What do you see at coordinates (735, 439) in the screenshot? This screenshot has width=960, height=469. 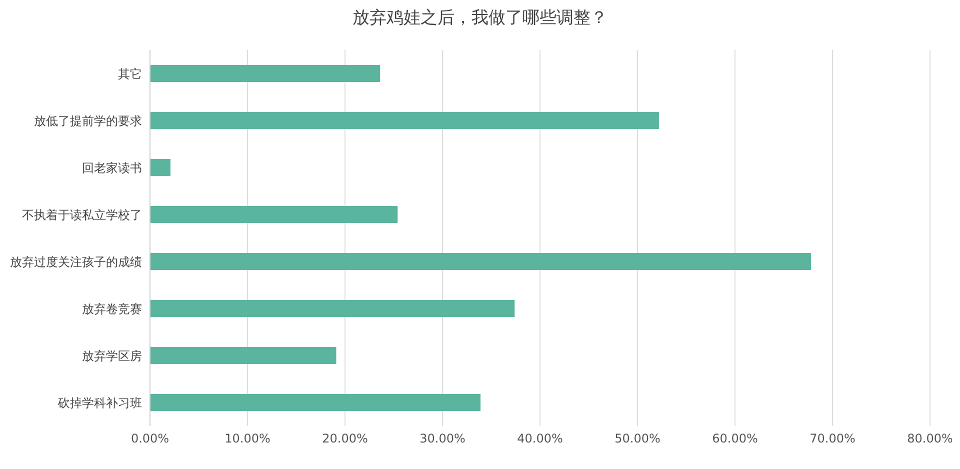 I see `x-tick-label: 60.00%` at bounding box center [735, 439].